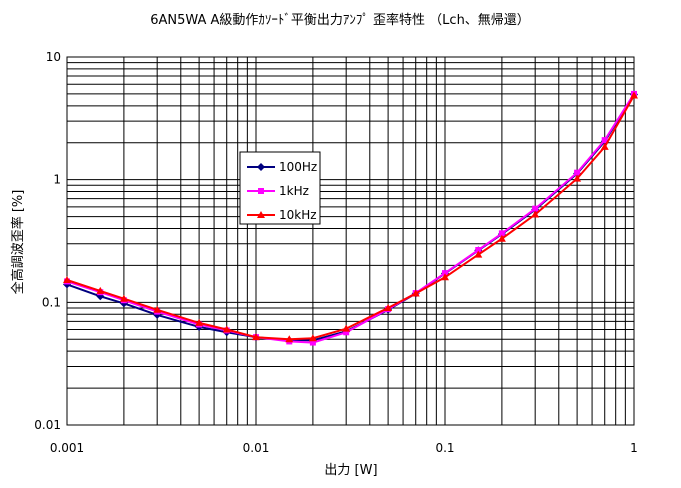 The height and width of the screenshot is (488, 681). Describe the element at coordinates (444, 448) in the screenshot. I see `x-tick-label: 0.1` at that location.